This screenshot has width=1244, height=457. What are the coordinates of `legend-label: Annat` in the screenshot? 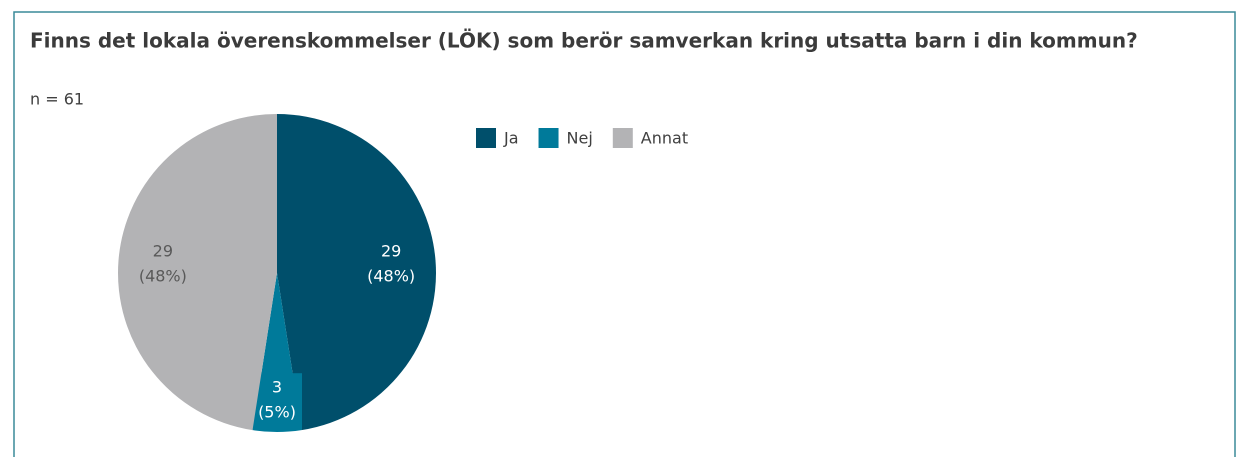 It's located at (664, 138).